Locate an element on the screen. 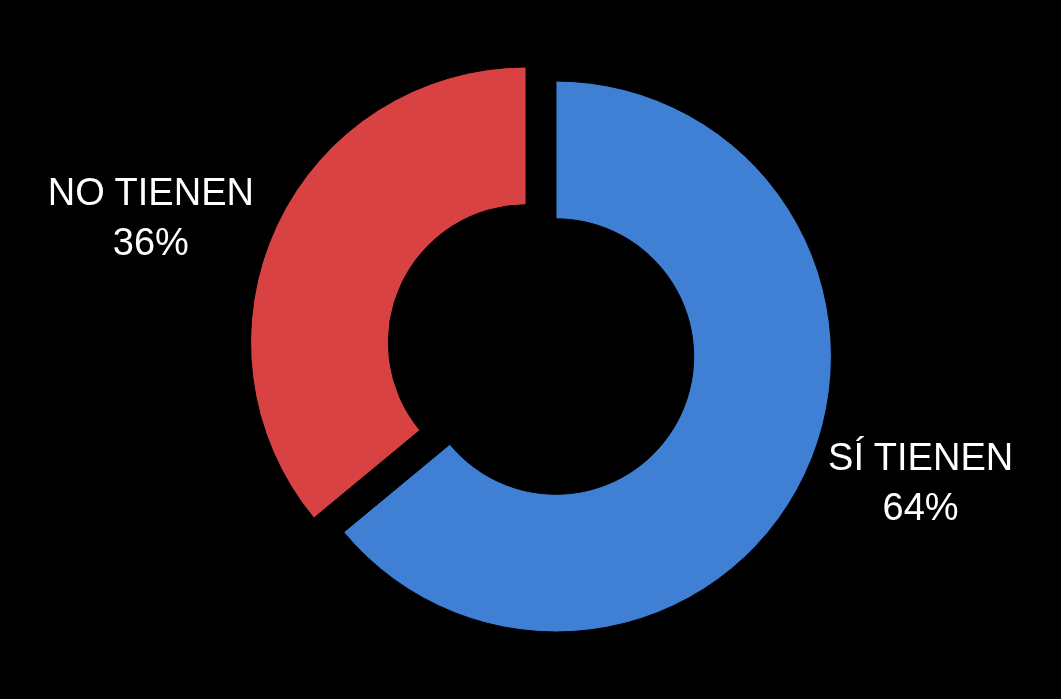  data-label: 64% is located at coordinates (920, 506).